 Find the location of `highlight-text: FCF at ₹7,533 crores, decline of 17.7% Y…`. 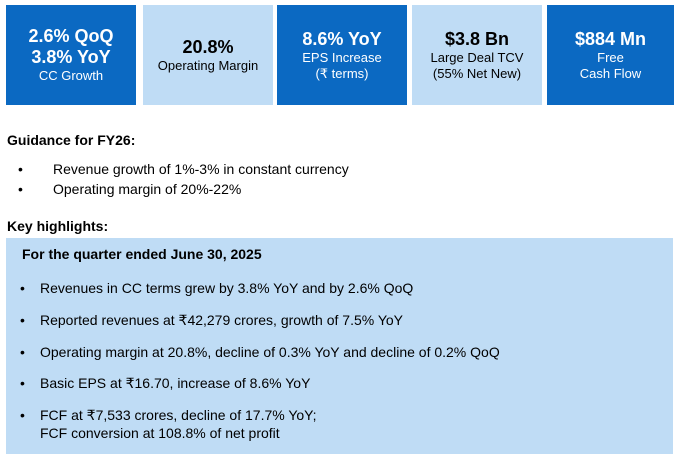

highlight-text: FCF at ₹7,533 crores, decline of 17.7% Y… is located at coordinates (178, 415).